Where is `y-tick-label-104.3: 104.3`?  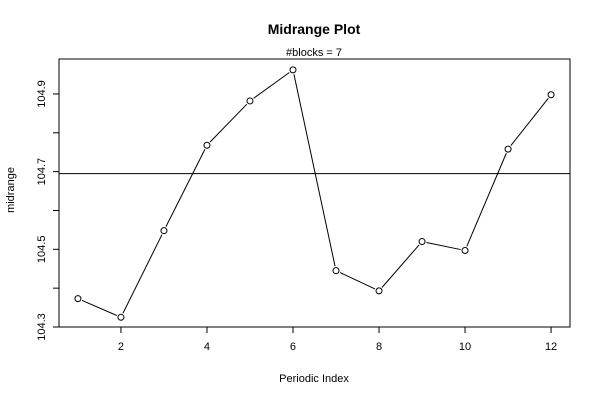 y-tick-label-104.3: 104.3 is located at coordinates (42, 327).